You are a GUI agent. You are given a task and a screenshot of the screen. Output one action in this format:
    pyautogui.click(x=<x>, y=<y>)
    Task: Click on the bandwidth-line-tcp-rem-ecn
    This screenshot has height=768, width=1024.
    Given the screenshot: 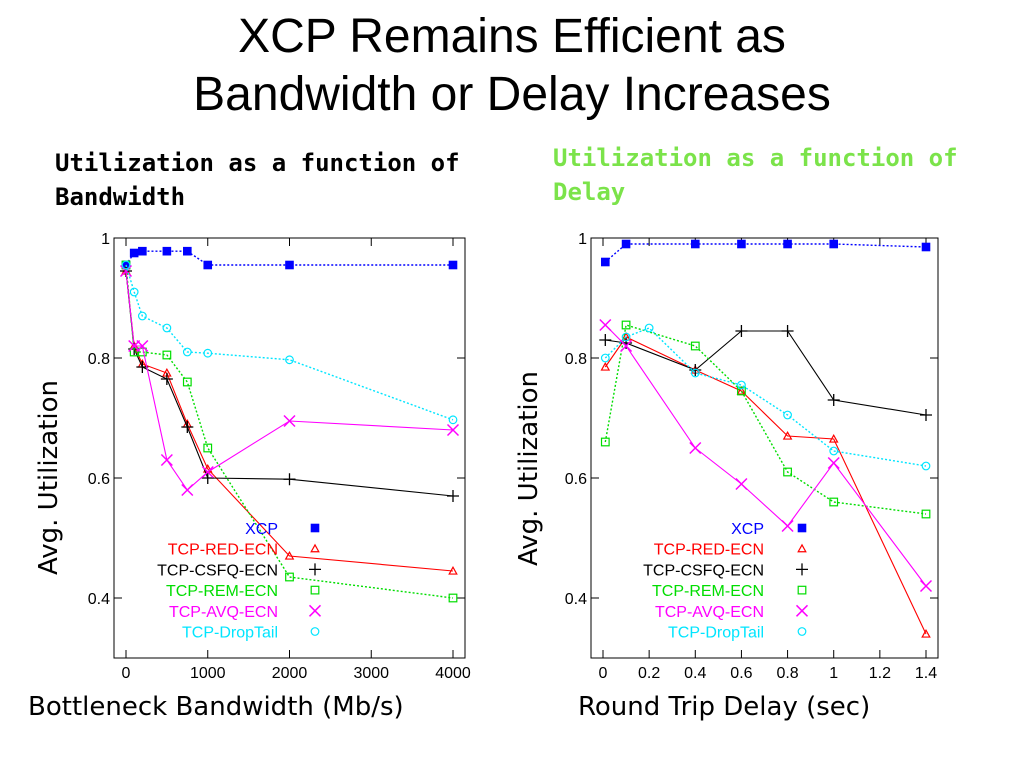 What is the action you would take?
    pyautogui.click(x=289, y=431)
    